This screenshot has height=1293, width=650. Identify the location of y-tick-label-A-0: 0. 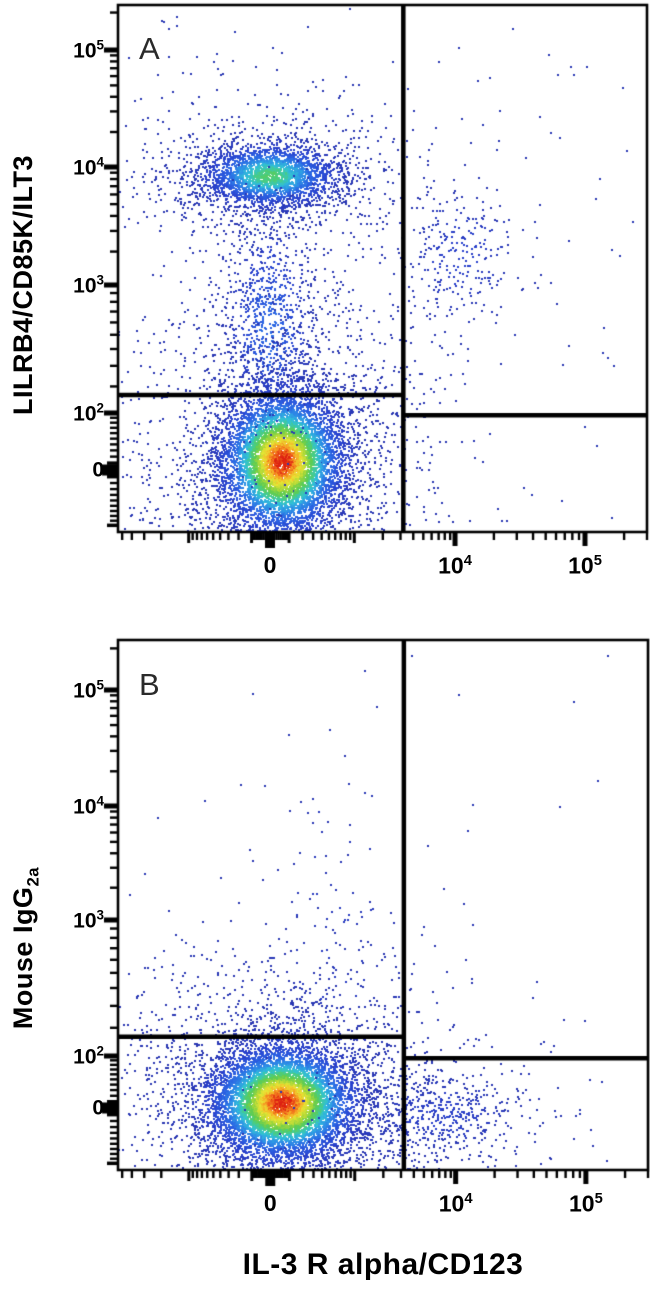
(98, 470).